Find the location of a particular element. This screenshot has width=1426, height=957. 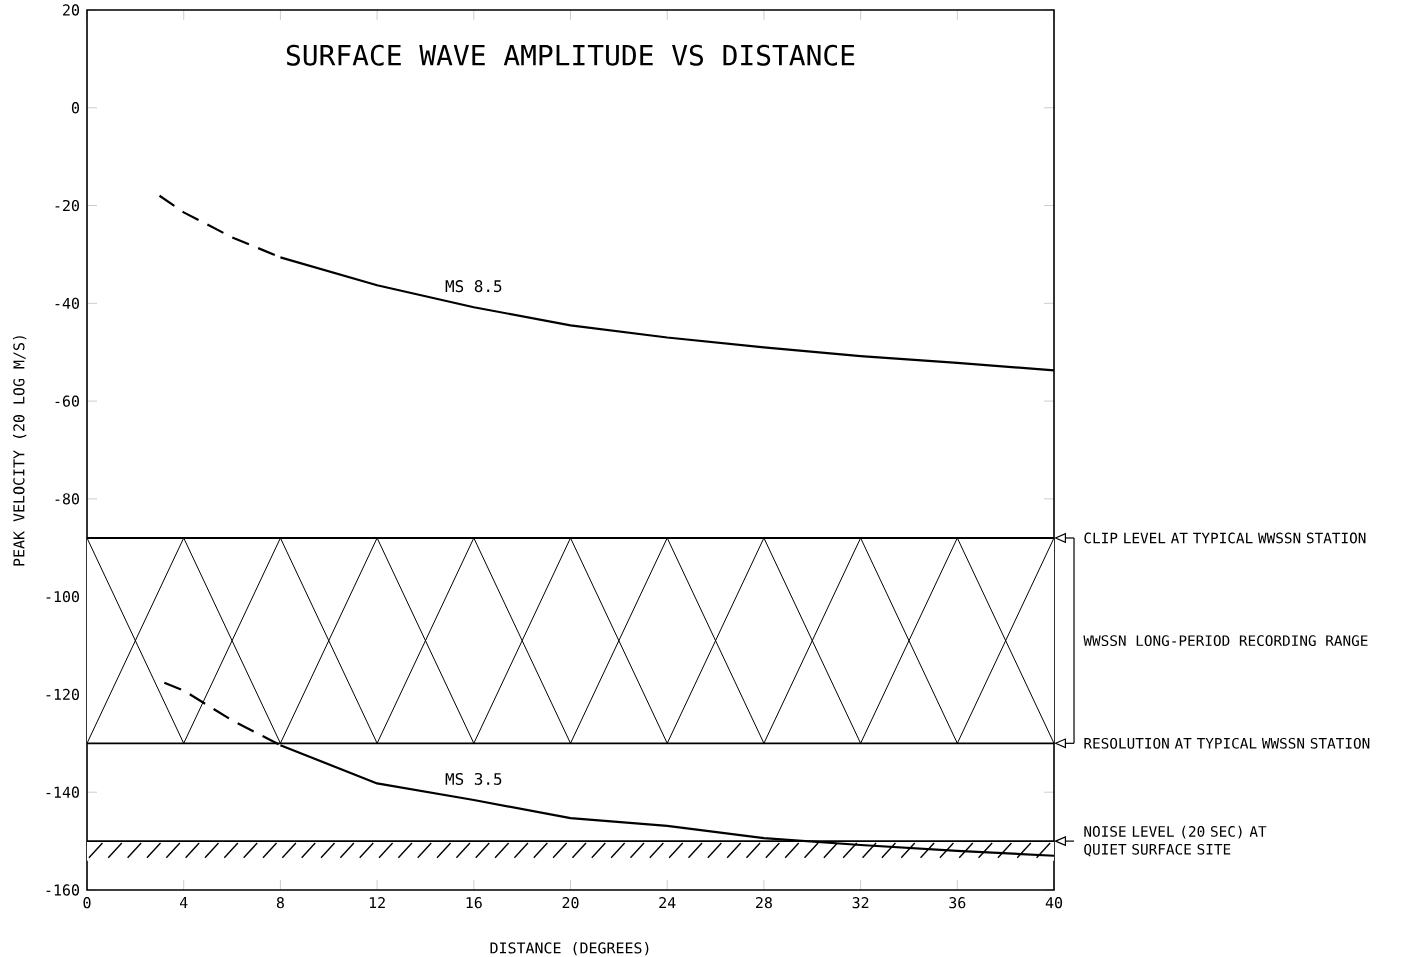

x-tick-label: 40 is located at coordinates (1054, 903).